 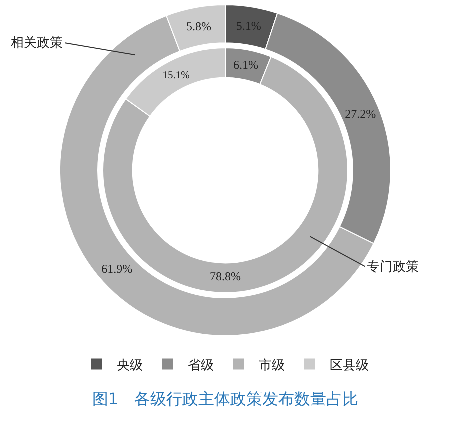 I want to click on legend-label: 市级, so click(x=272, y=366).